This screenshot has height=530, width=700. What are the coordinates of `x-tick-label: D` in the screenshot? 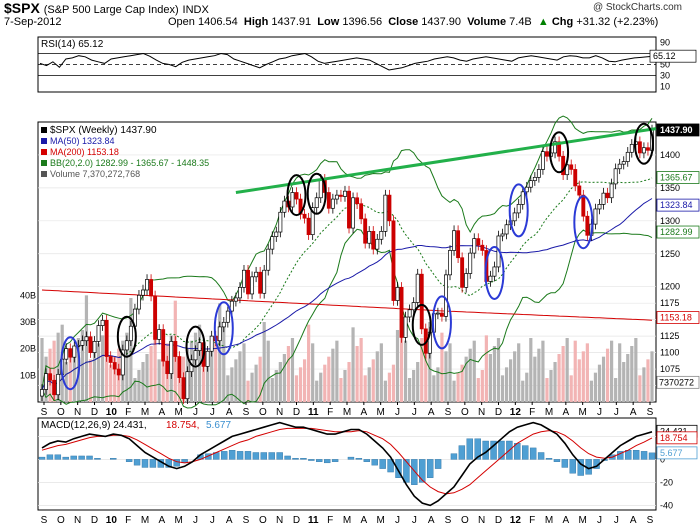 It's located at (94, 412).